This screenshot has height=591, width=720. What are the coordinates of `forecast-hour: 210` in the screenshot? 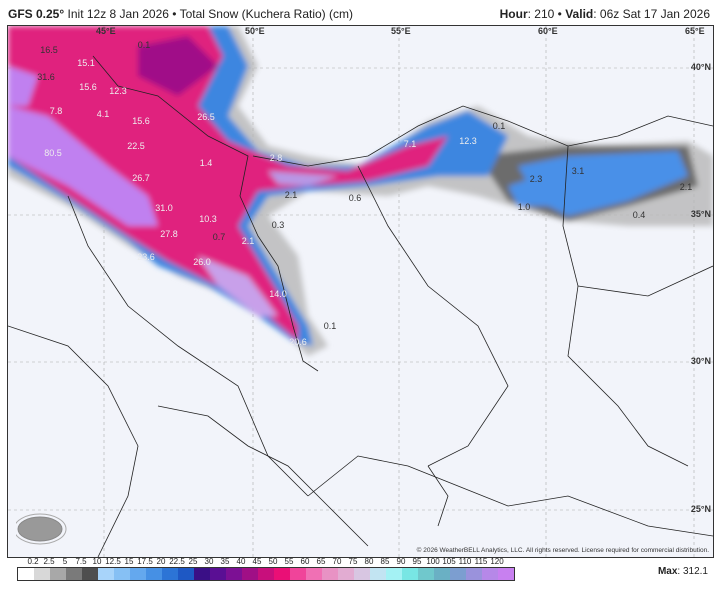 It's located at (544, 14).